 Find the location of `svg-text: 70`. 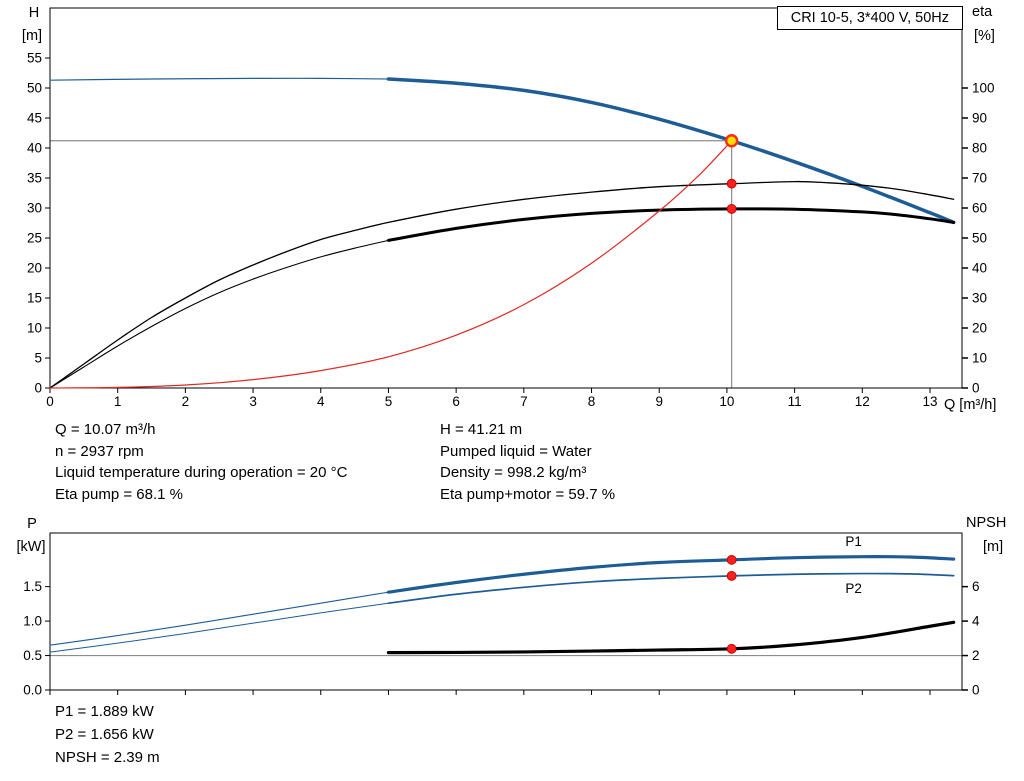

svg-text: 70 is located at coordinates (979, 178).